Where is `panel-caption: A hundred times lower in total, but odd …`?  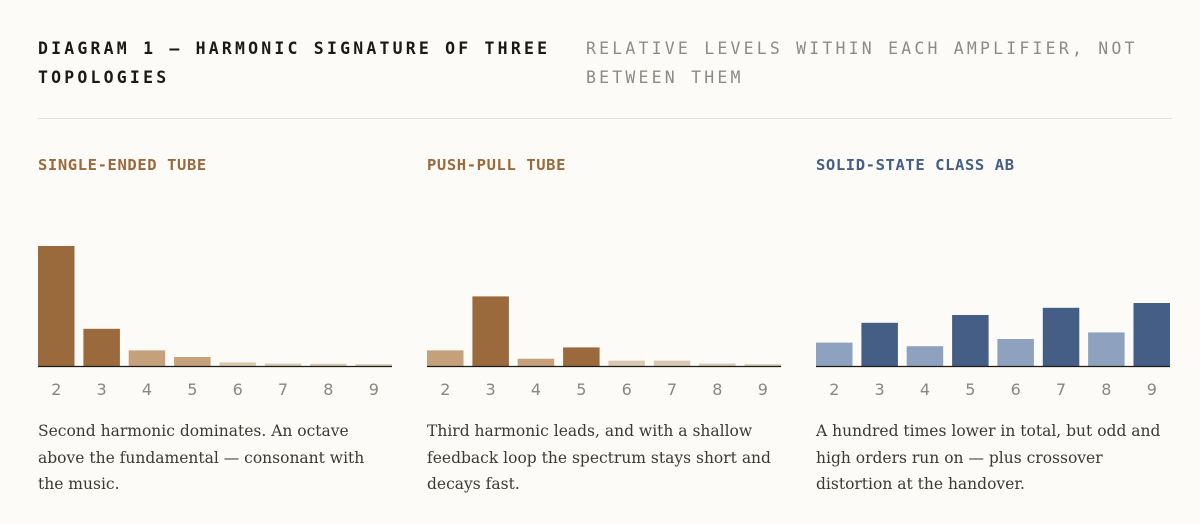 panel-caption: A hundred times lower in total, but odd … is located at coordinates (988, 457).